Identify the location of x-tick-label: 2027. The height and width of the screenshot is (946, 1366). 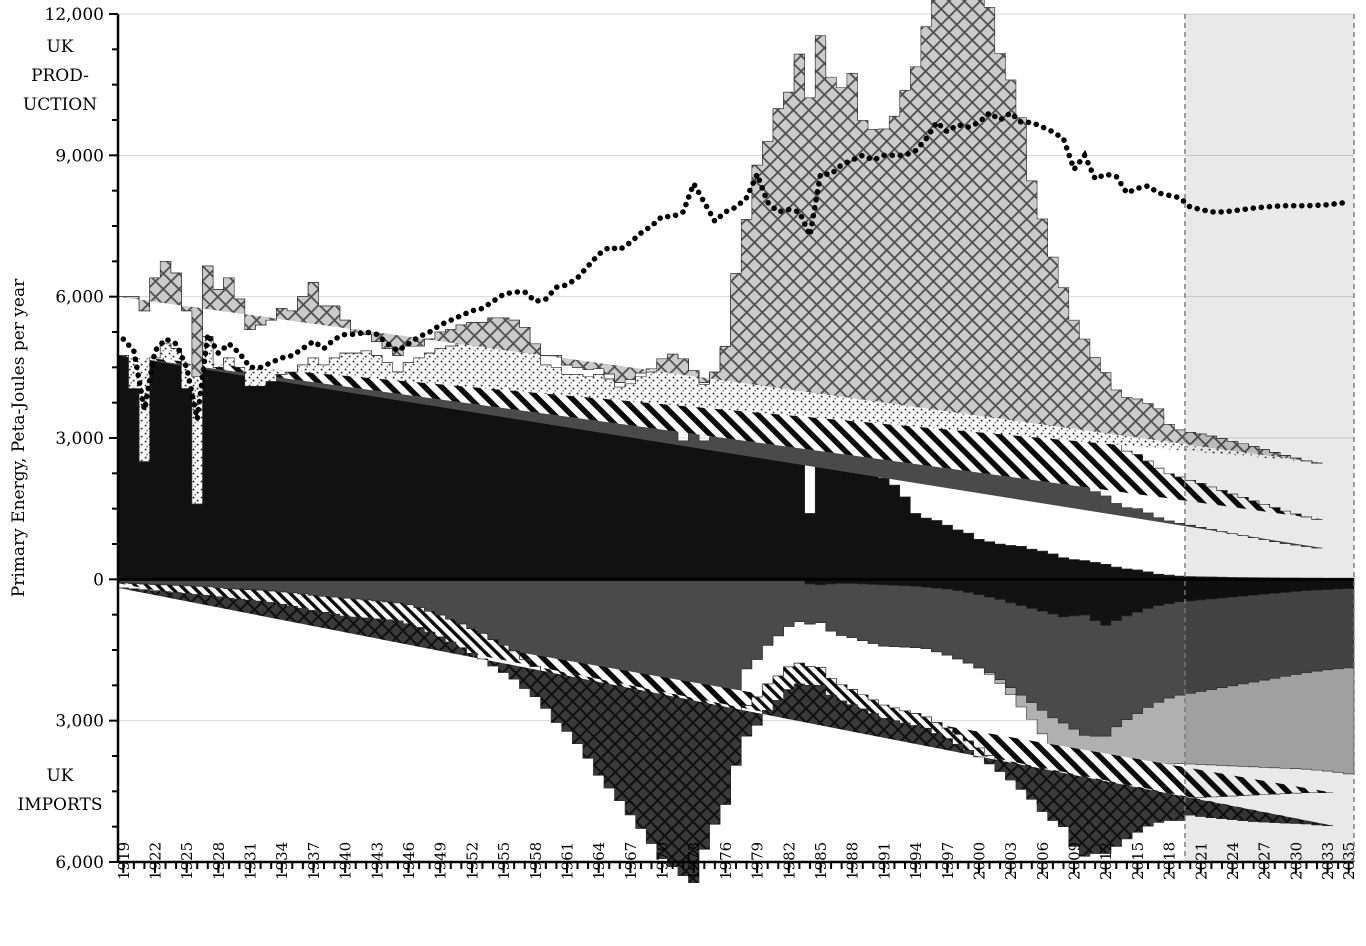
(1265, 861).